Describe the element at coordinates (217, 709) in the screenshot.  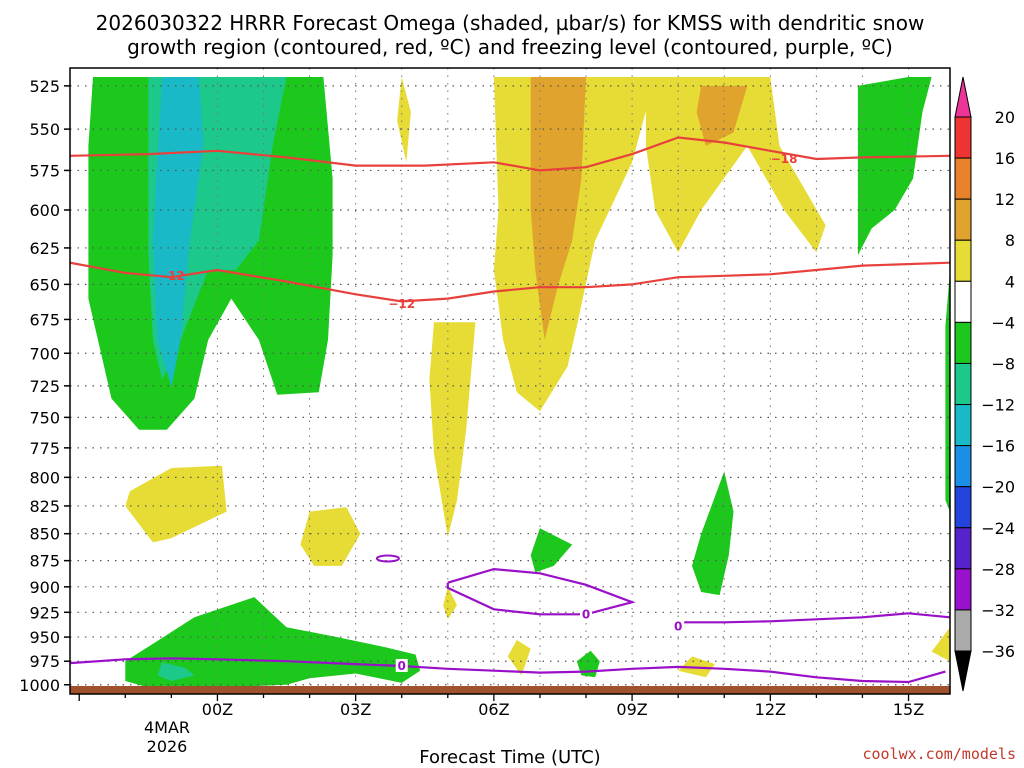
I see `x-tick-label: 00Z` at that location.